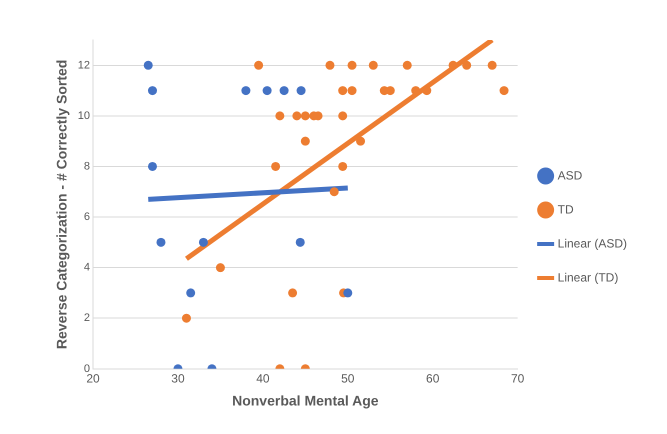 The image size is (667, 434). Describe the element at coordinates (84, 65) in the screenshot. I see `y-tick-label: 12` at that location.